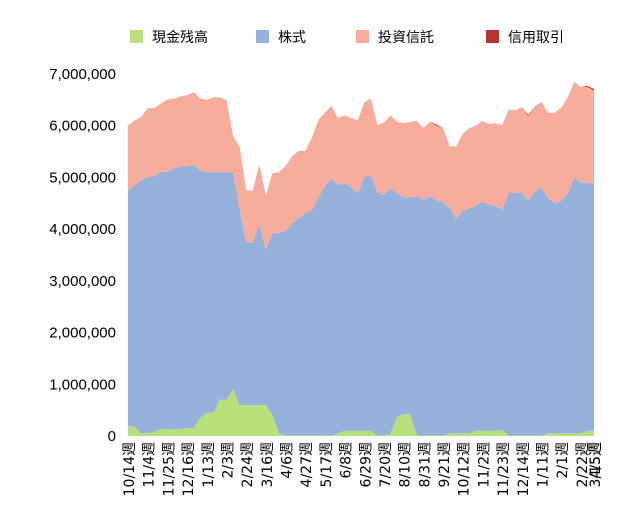 This screenshot has height=524, width=640. What do you see at coordinates (406, 38) in the screenshot?
I see `legend-label-2: 投資信託` at bounding box center [406, 38].